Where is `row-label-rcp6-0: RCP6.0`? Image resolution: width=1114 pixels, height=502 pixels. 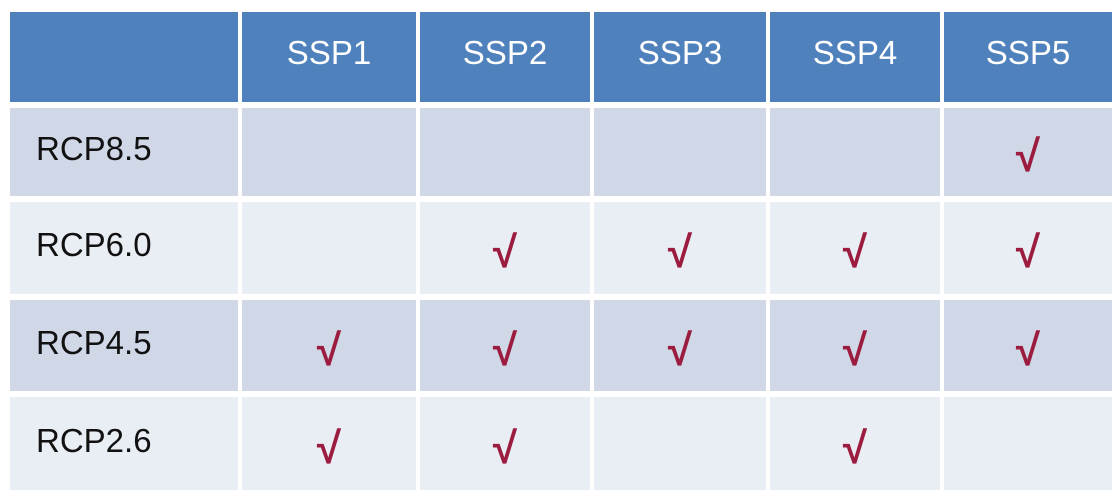 row-label-rcp6-0: RCP6.0 is located at coordinates (124, 248).